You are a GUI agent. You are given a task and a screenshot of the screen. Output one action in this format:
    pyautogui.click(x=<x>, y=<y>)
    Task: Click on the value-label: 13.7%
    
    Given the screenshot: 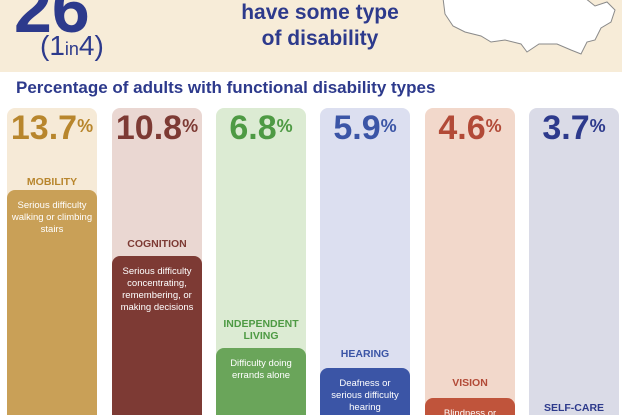 What is the action you would take?
    pyautogui.click(x=52, y=128)
    